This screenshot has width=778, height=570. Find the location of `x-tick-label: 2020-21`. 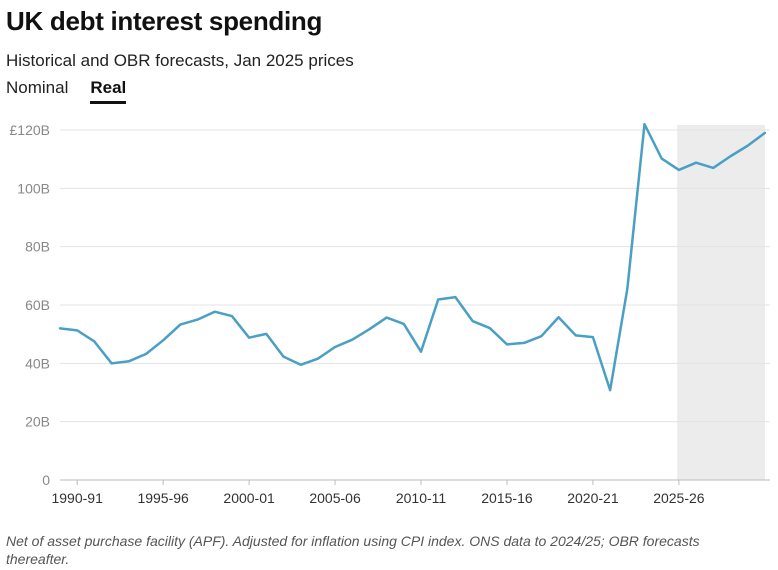

x-tick-label: 2020-21 is located at coordinates (593, 498).